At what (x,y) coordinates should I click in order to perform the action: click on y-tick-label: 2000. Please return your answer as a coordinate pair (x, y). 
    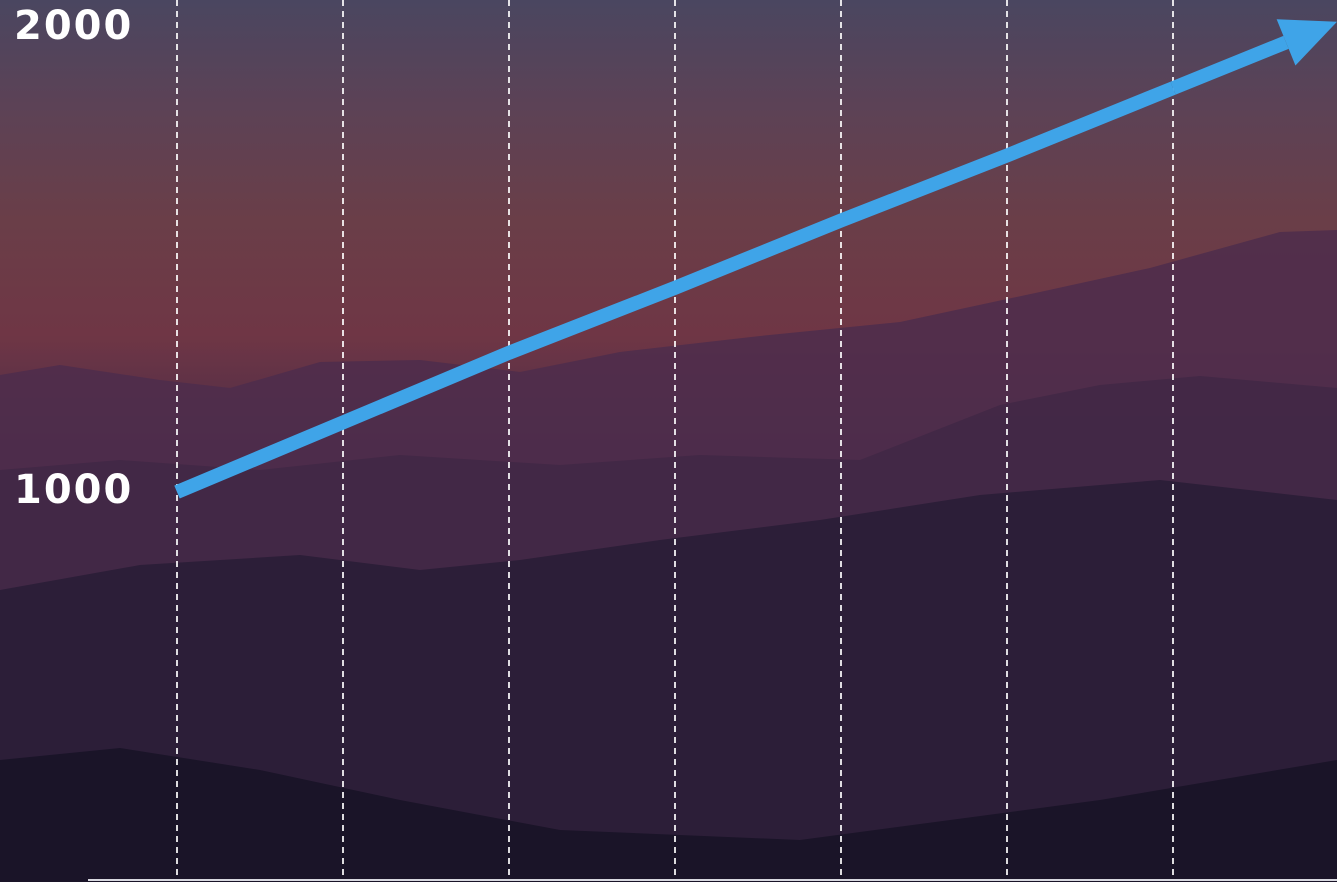
    Looking at the image, I should click on (73, 26).